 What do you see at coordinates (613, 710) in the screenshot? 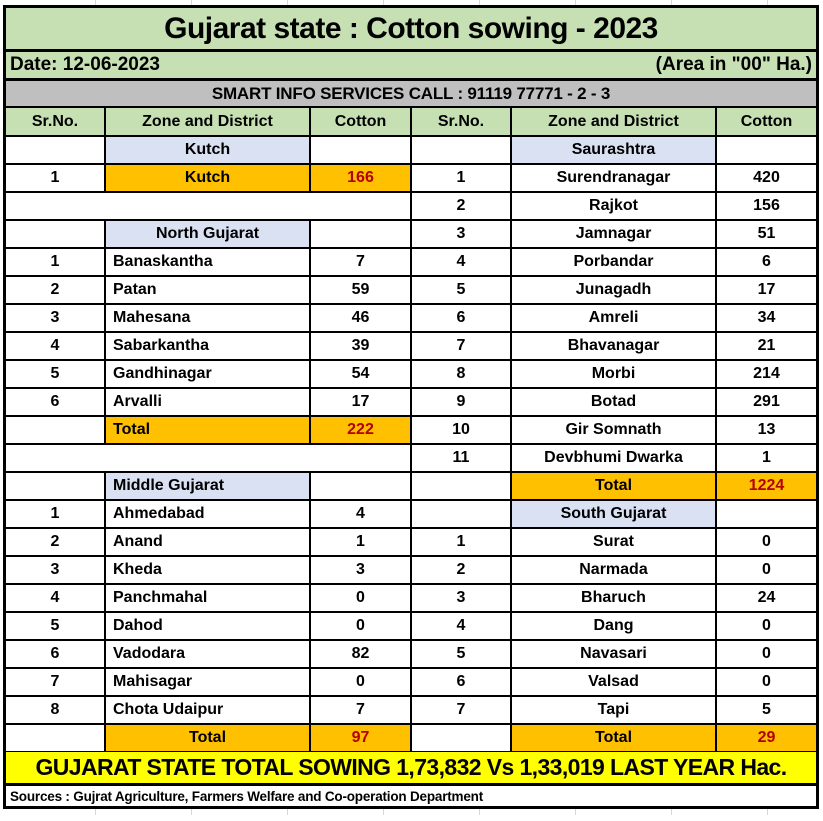
I see `district-cell: Tapi` at bounding box center [613, 710].